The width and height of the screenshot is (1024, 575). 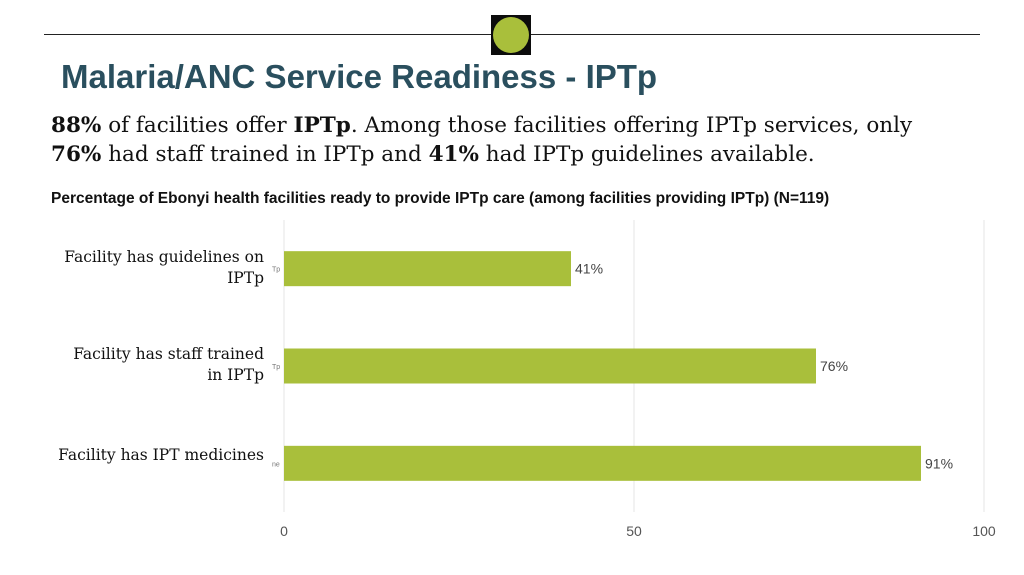 What do you see at coordinates (359, 76) in the screenshot?
I see `page-title: Malaria/ANC Service Readiness - IPTp` at bounding box center [359, 76].